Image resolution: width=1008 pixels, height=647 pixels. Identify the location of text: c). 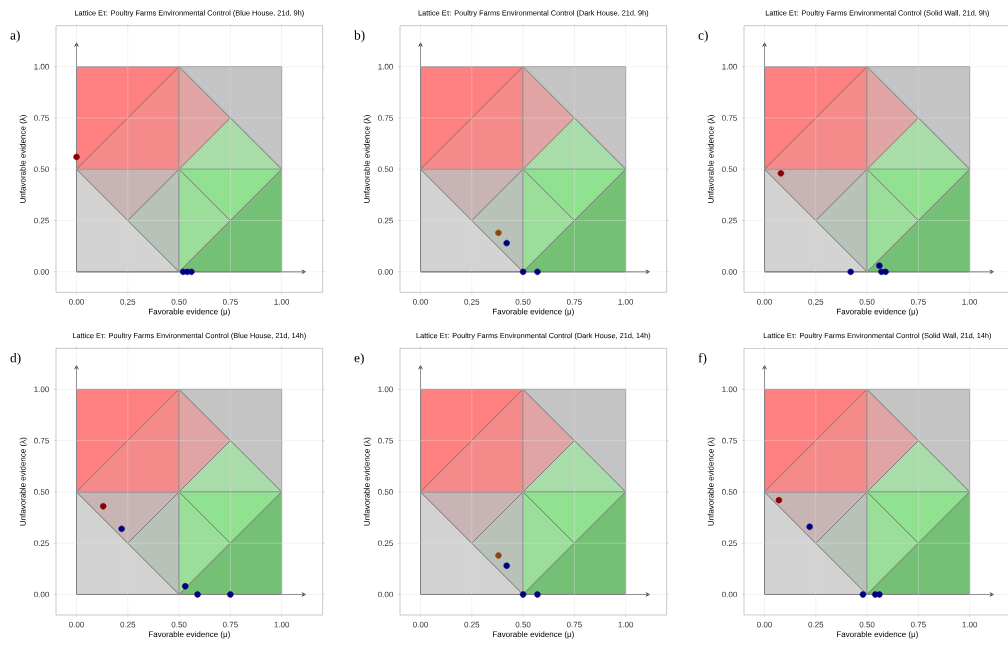
(703, 36).